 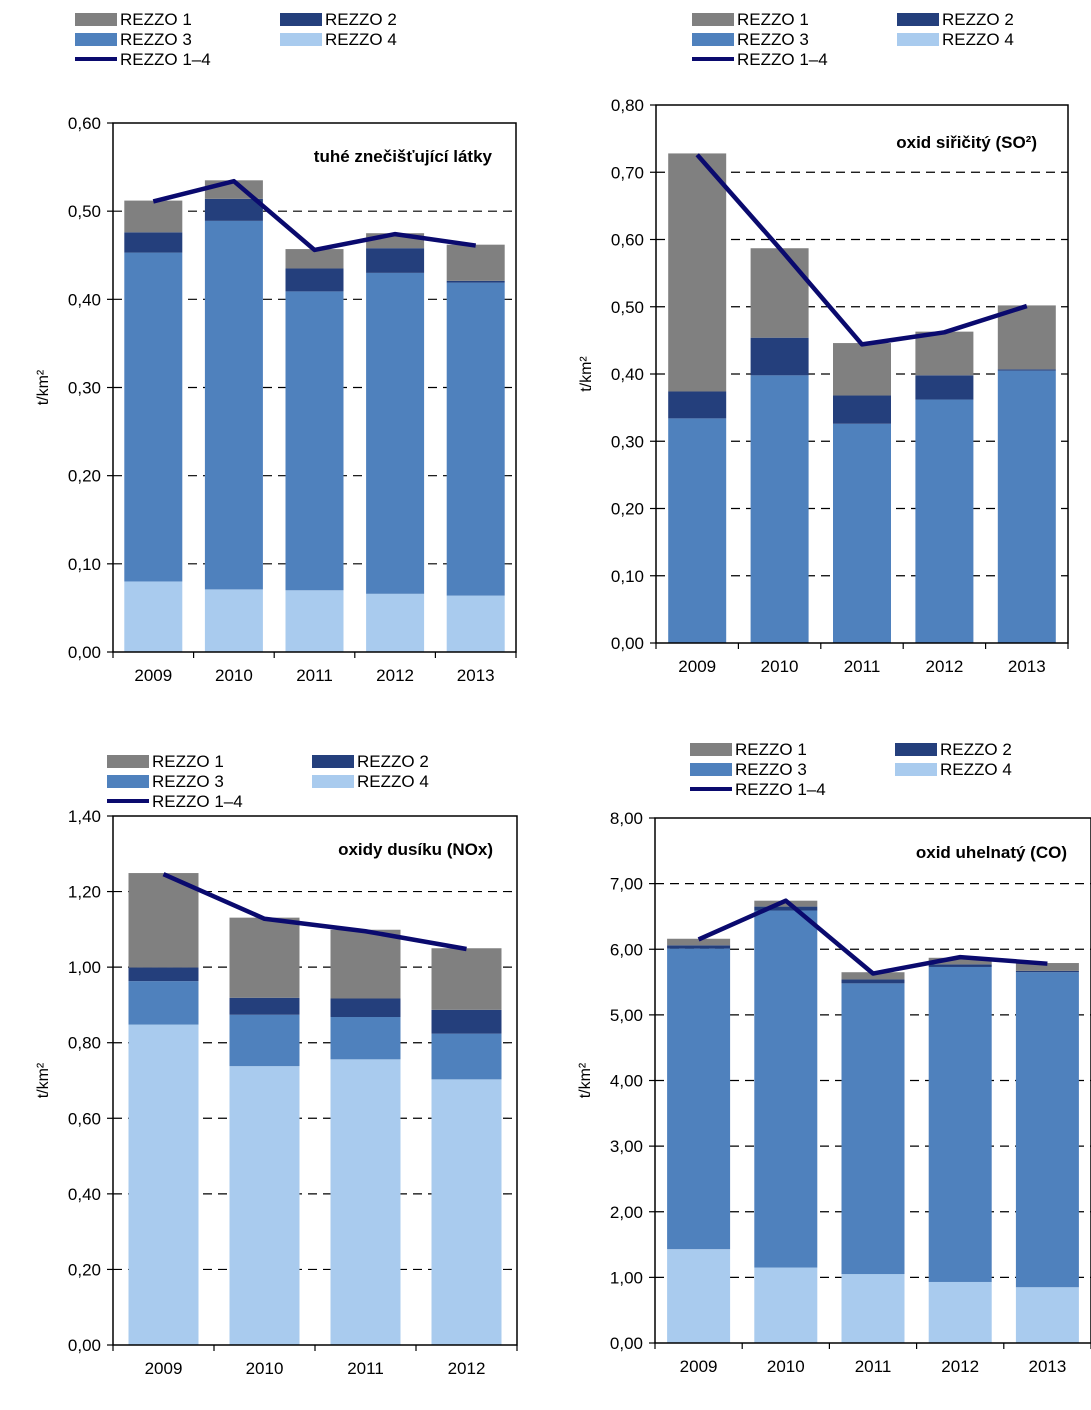 I want to click on tzl-x-axis: 2009 2010 2011 2012 2013, so click(x=314, y=668).